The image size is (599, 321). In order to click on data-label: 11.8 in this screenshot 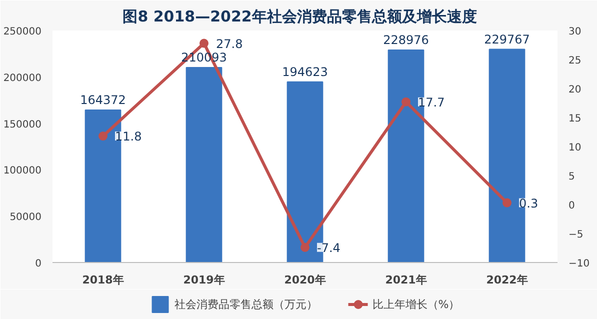, I will do `click(128, 137)`.